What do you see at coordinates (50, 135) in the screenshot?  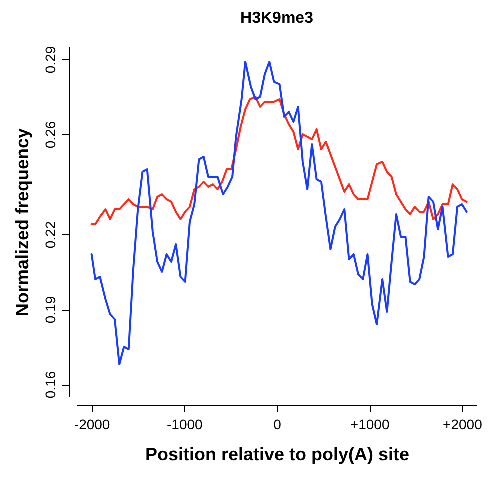 I see `y-tick-label: 0.26` at bounding box center [50, 135].